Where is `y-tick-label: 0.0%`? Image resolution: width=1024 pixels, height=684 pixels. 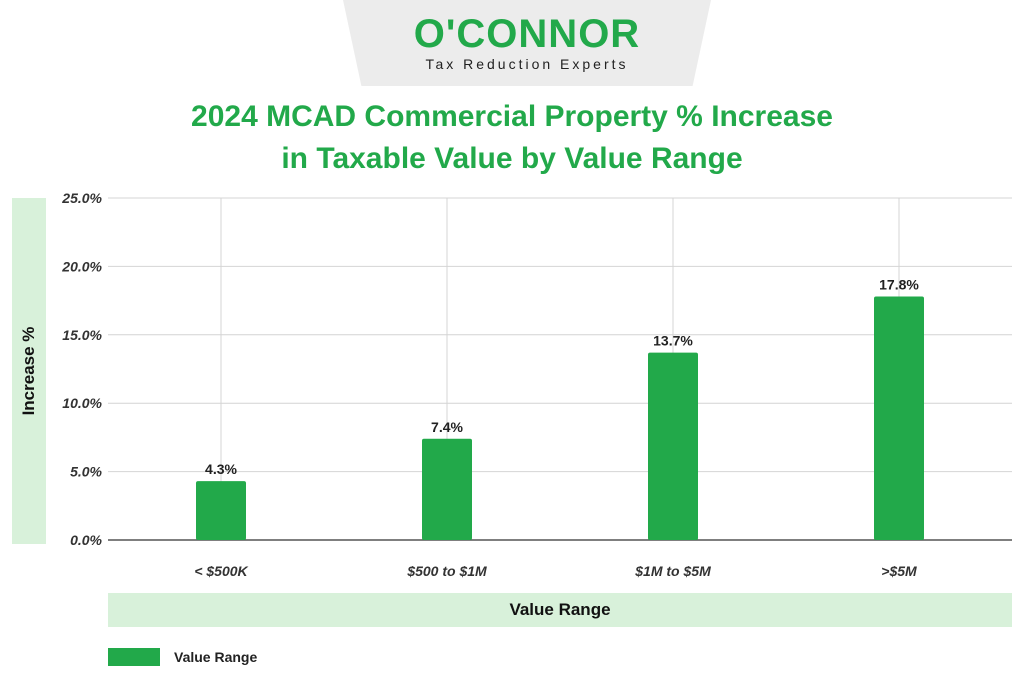 y-tick-label: 0.0% is located at coordinates (86, 540).